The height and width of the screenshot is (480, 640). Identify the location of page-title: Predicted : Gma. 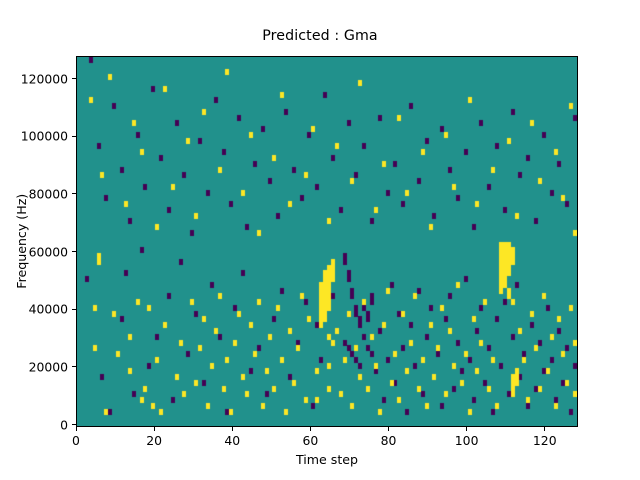
(320, 36).